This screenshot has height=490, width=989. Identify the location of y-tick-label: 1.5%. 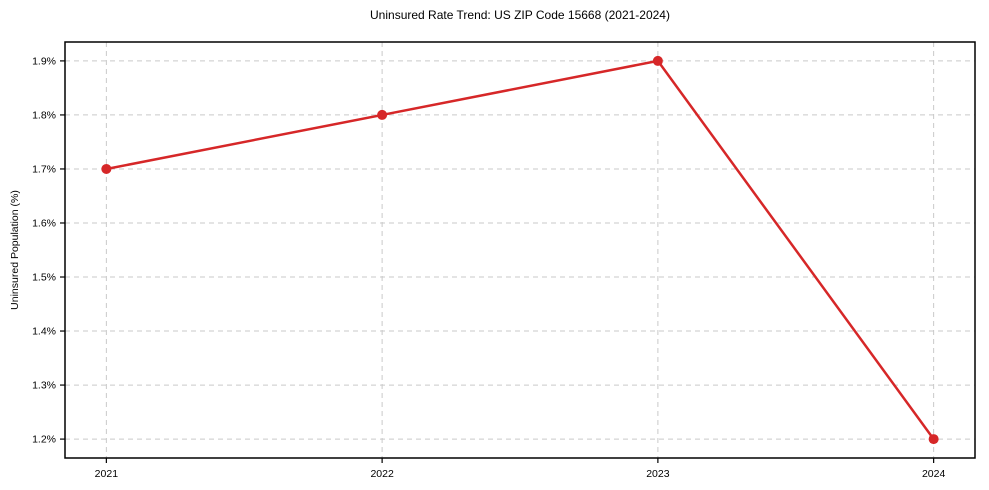
(44, 278).